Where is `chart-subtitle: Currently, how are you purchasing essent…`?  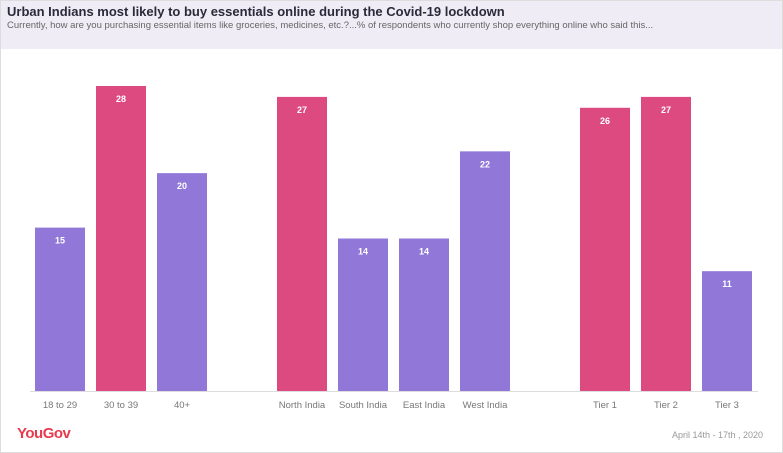 chart-subtitle: Currently, how are you purchasing essent… is located at coordinates (330, 25).